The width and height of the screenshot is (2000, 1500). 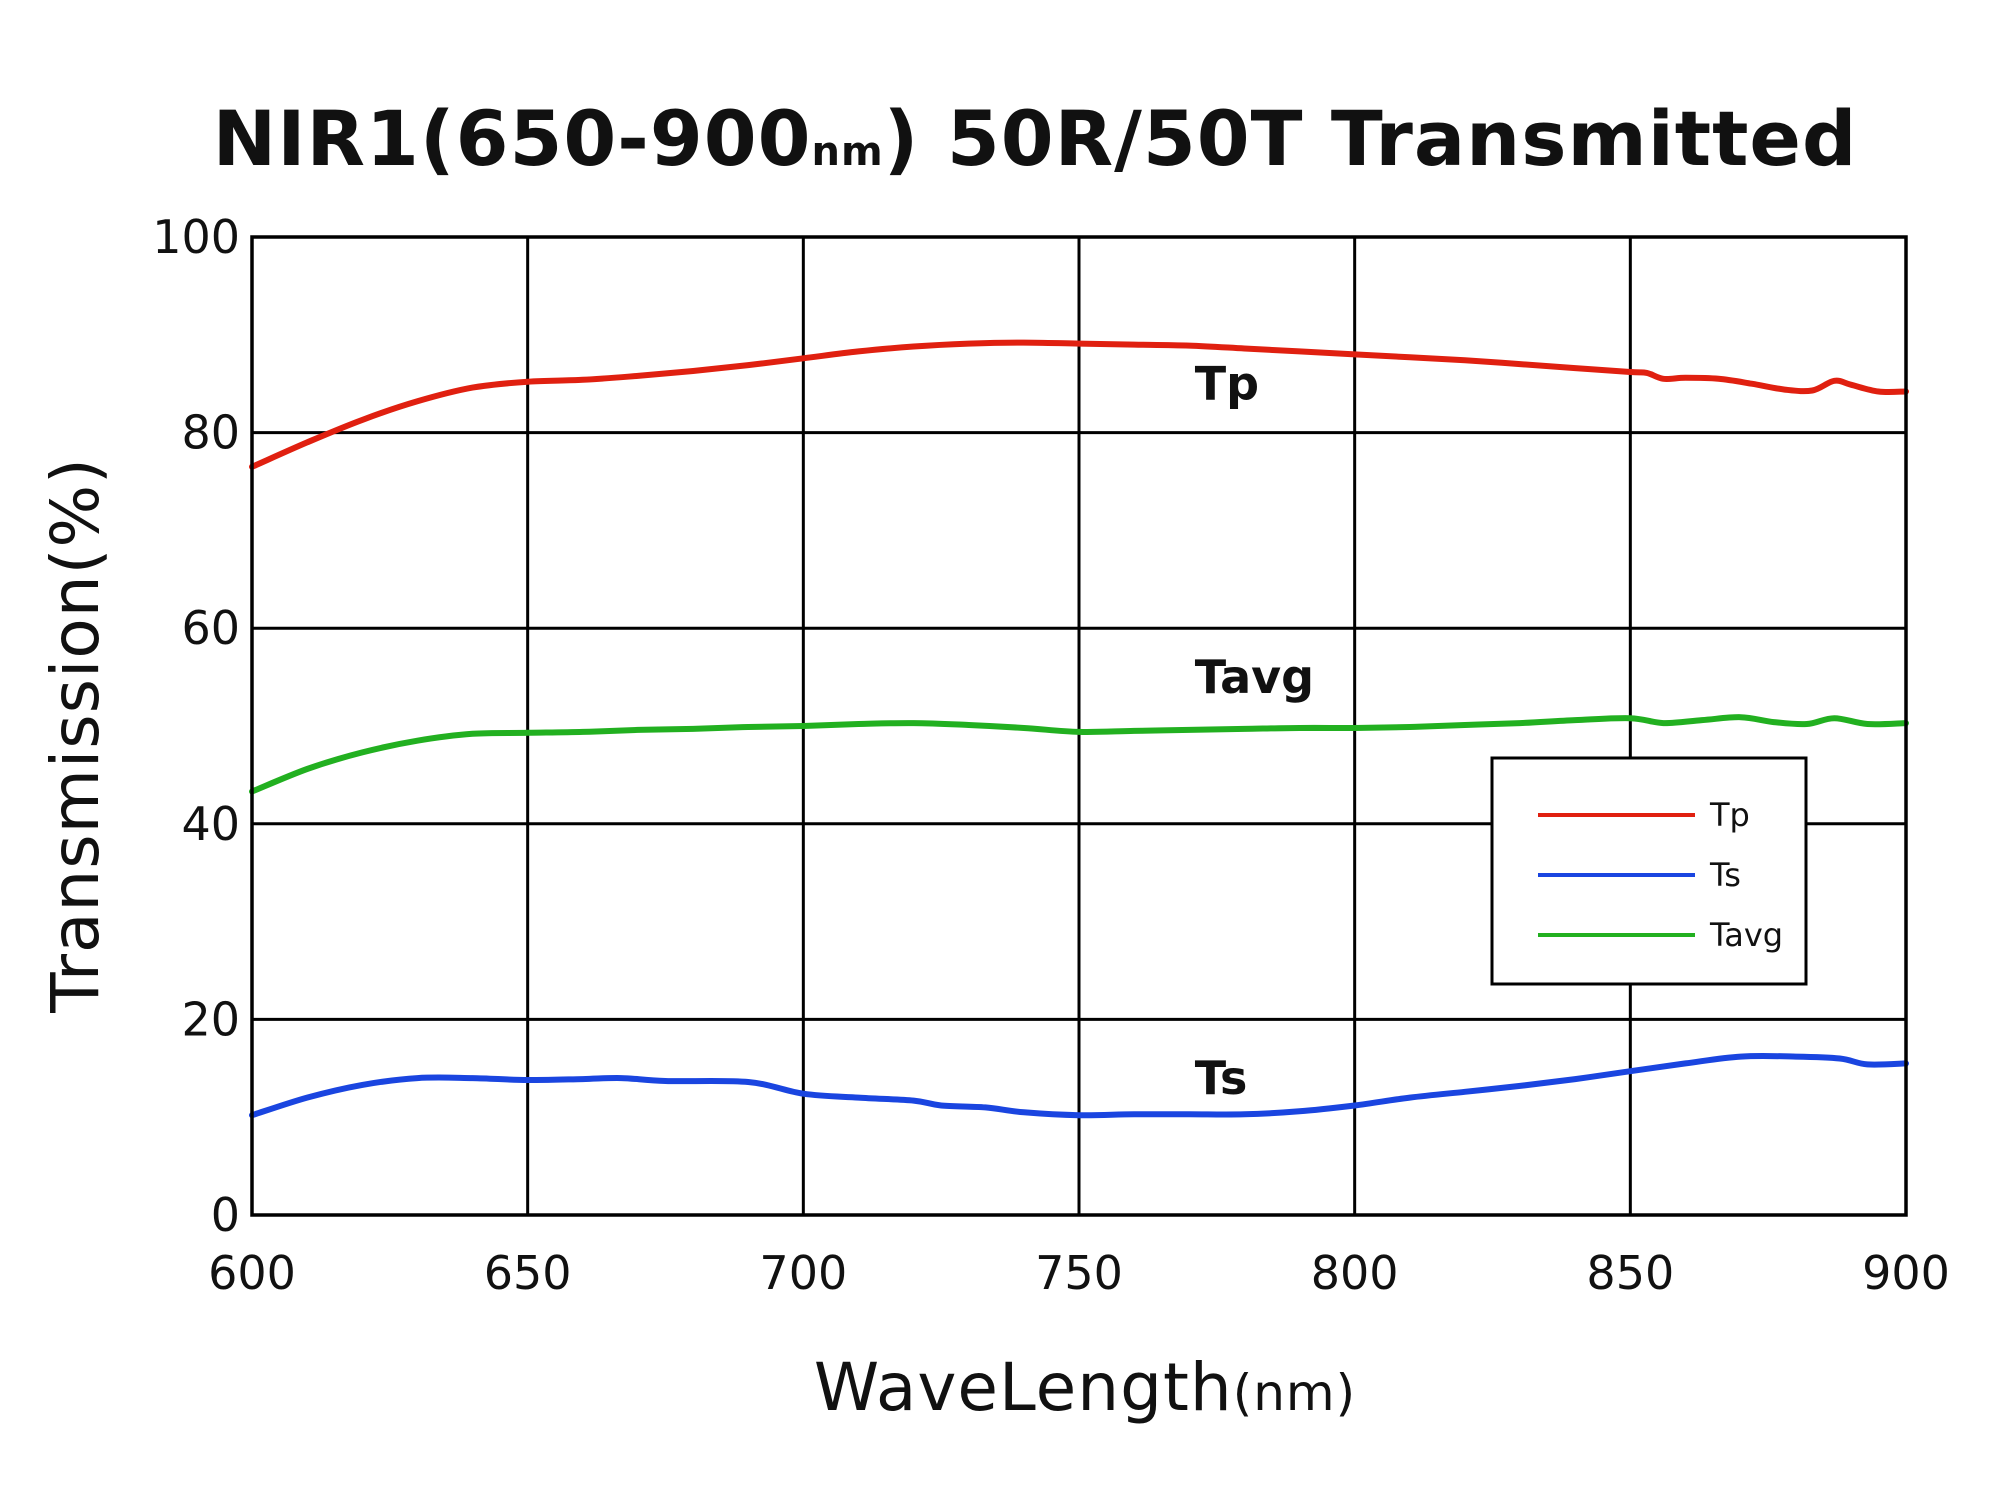 I want to click on y-tick-label-40: 40, so click(x=210, y=824).